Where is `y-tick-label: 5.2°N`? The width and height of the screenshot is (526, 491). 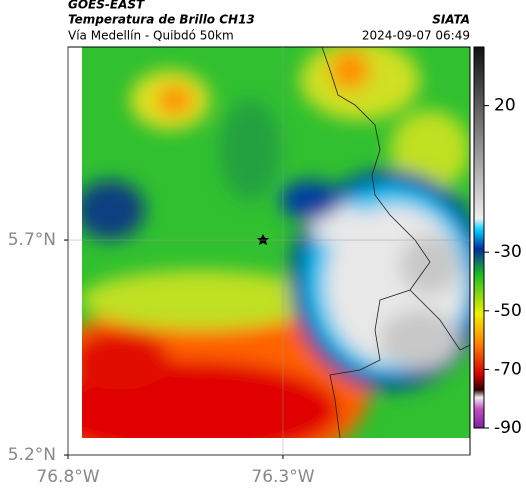
y-tick-label: 5.2°N is located at coordinates (32, 455).